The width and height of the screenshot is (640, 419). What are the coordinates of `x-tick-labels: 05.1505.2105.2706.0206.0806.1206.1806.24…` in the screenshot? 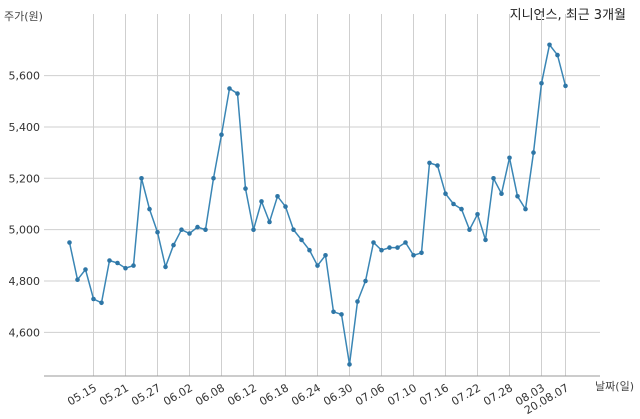 It's located at (318, 399).